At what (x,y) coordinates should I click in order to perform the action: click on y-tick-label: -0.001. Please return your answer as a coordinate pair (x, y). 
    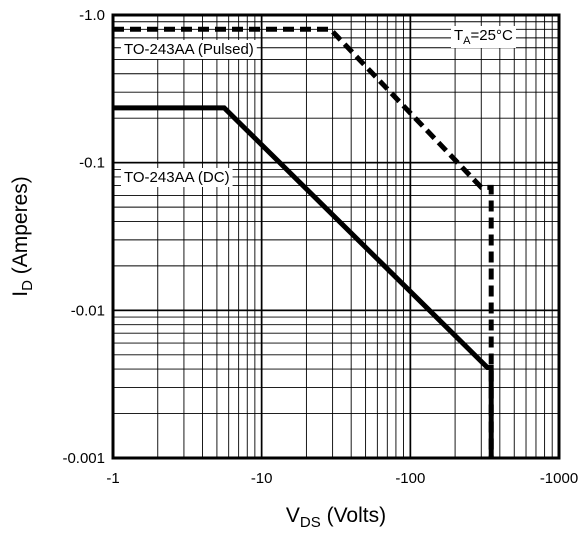
    Looking at the image, I should click on (83, 458).